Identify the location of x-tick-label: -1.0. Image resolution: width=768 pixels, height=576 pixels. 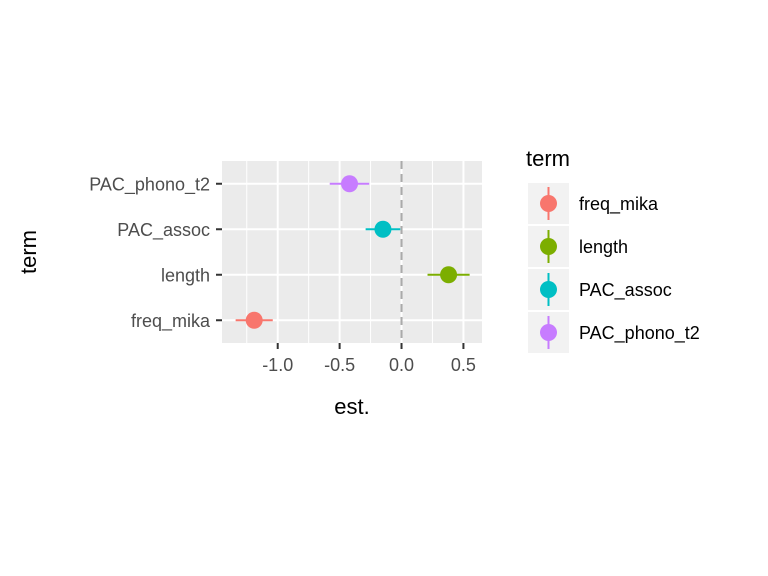
(277, 365).